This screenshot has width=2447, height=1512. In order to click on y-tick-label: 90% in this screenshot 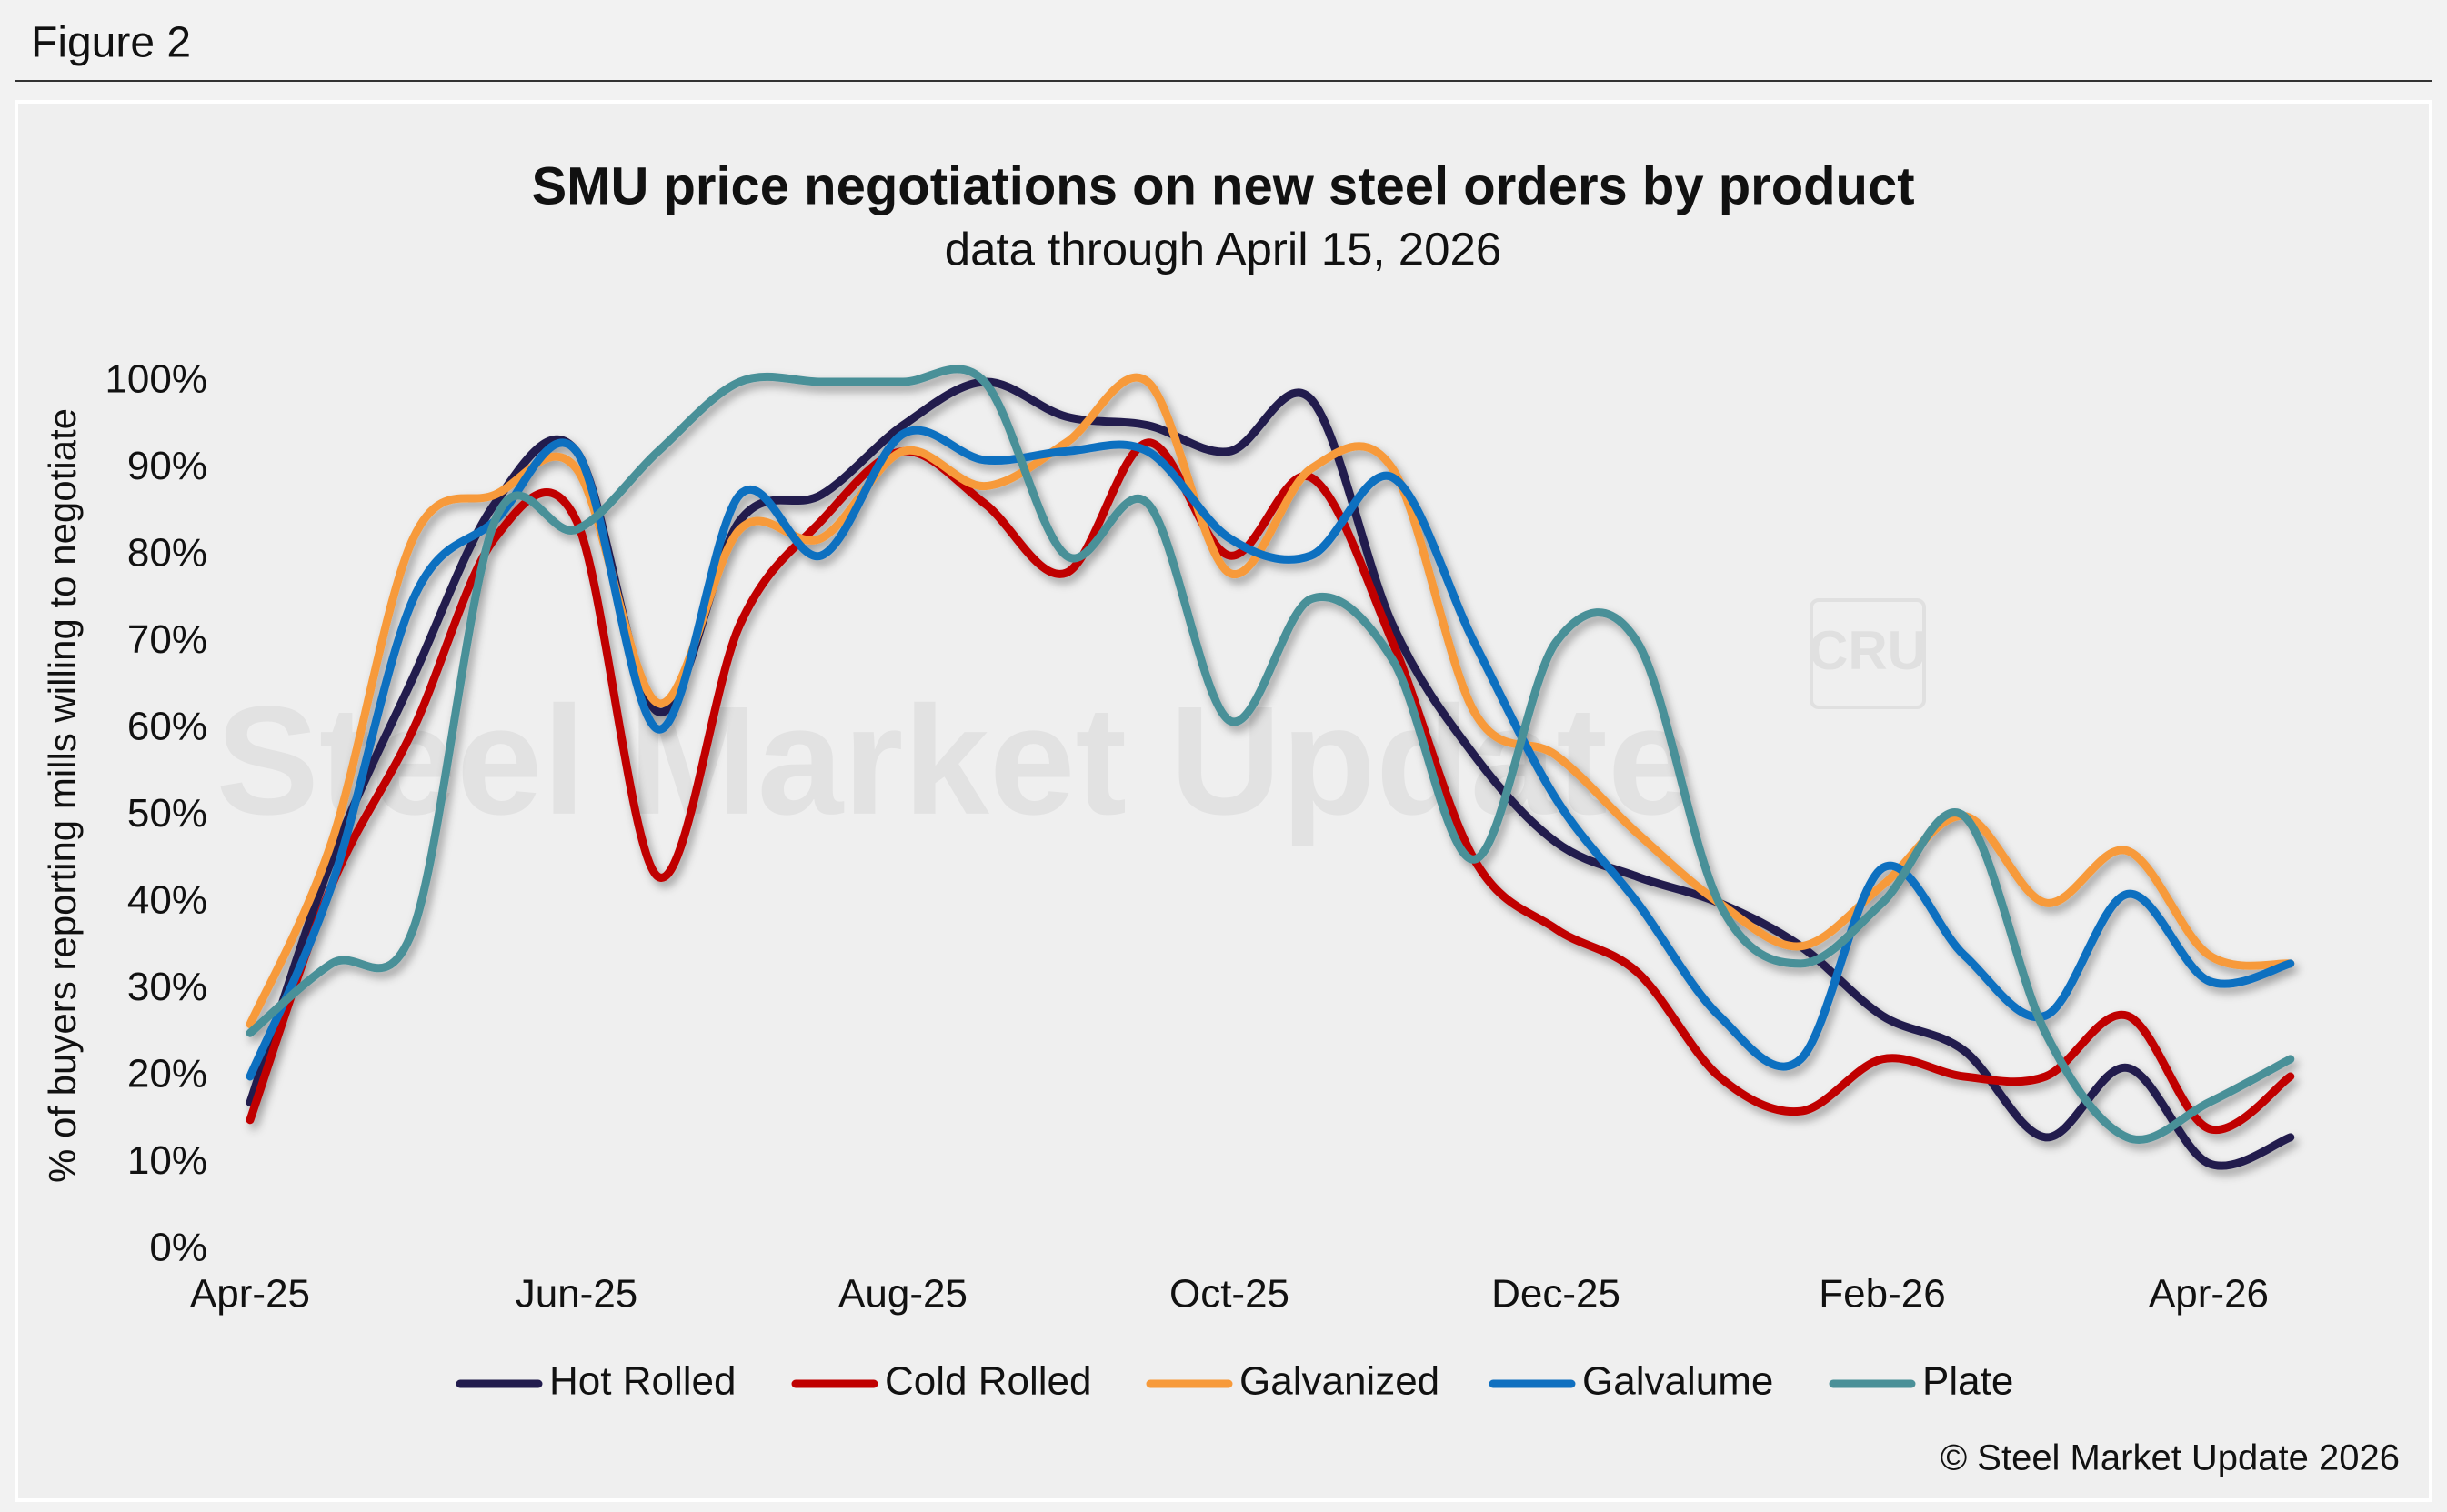, I will do `click(167, 466)`.